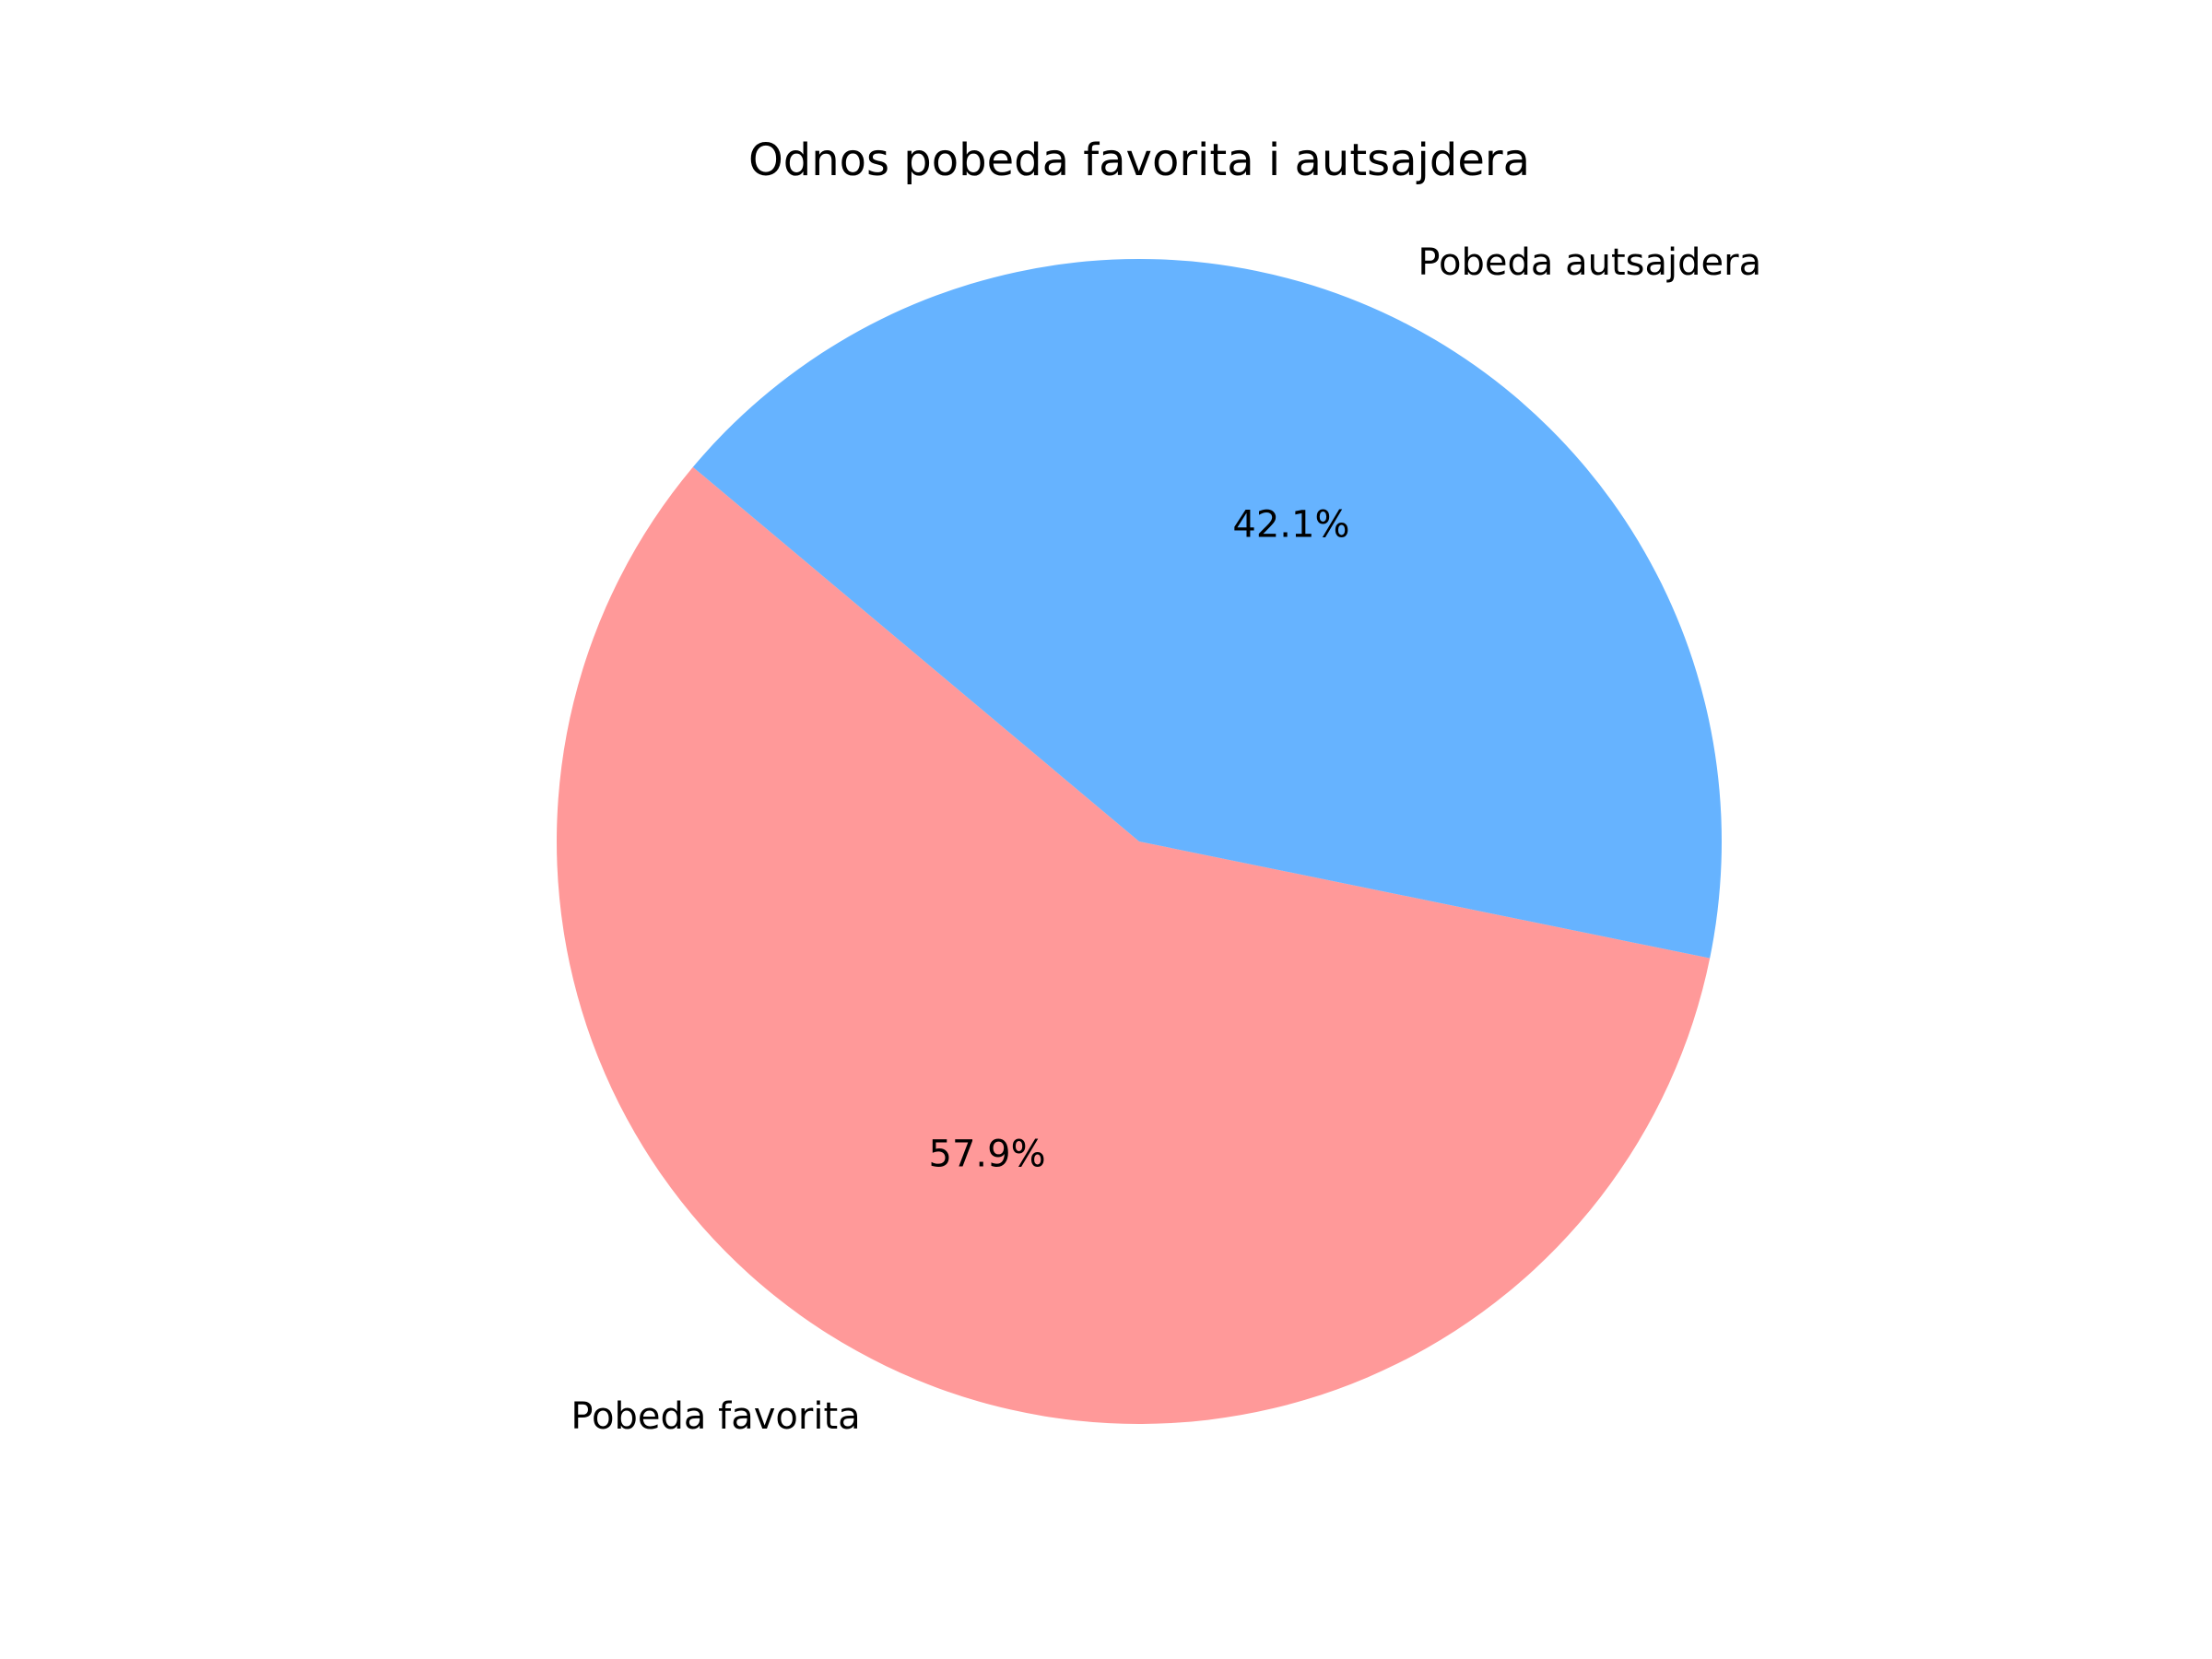 Image resolution: width=2212 pixels, height=1659 pixels. I want to click on slice-label: Pobeda favorita, so click(715, 1416).